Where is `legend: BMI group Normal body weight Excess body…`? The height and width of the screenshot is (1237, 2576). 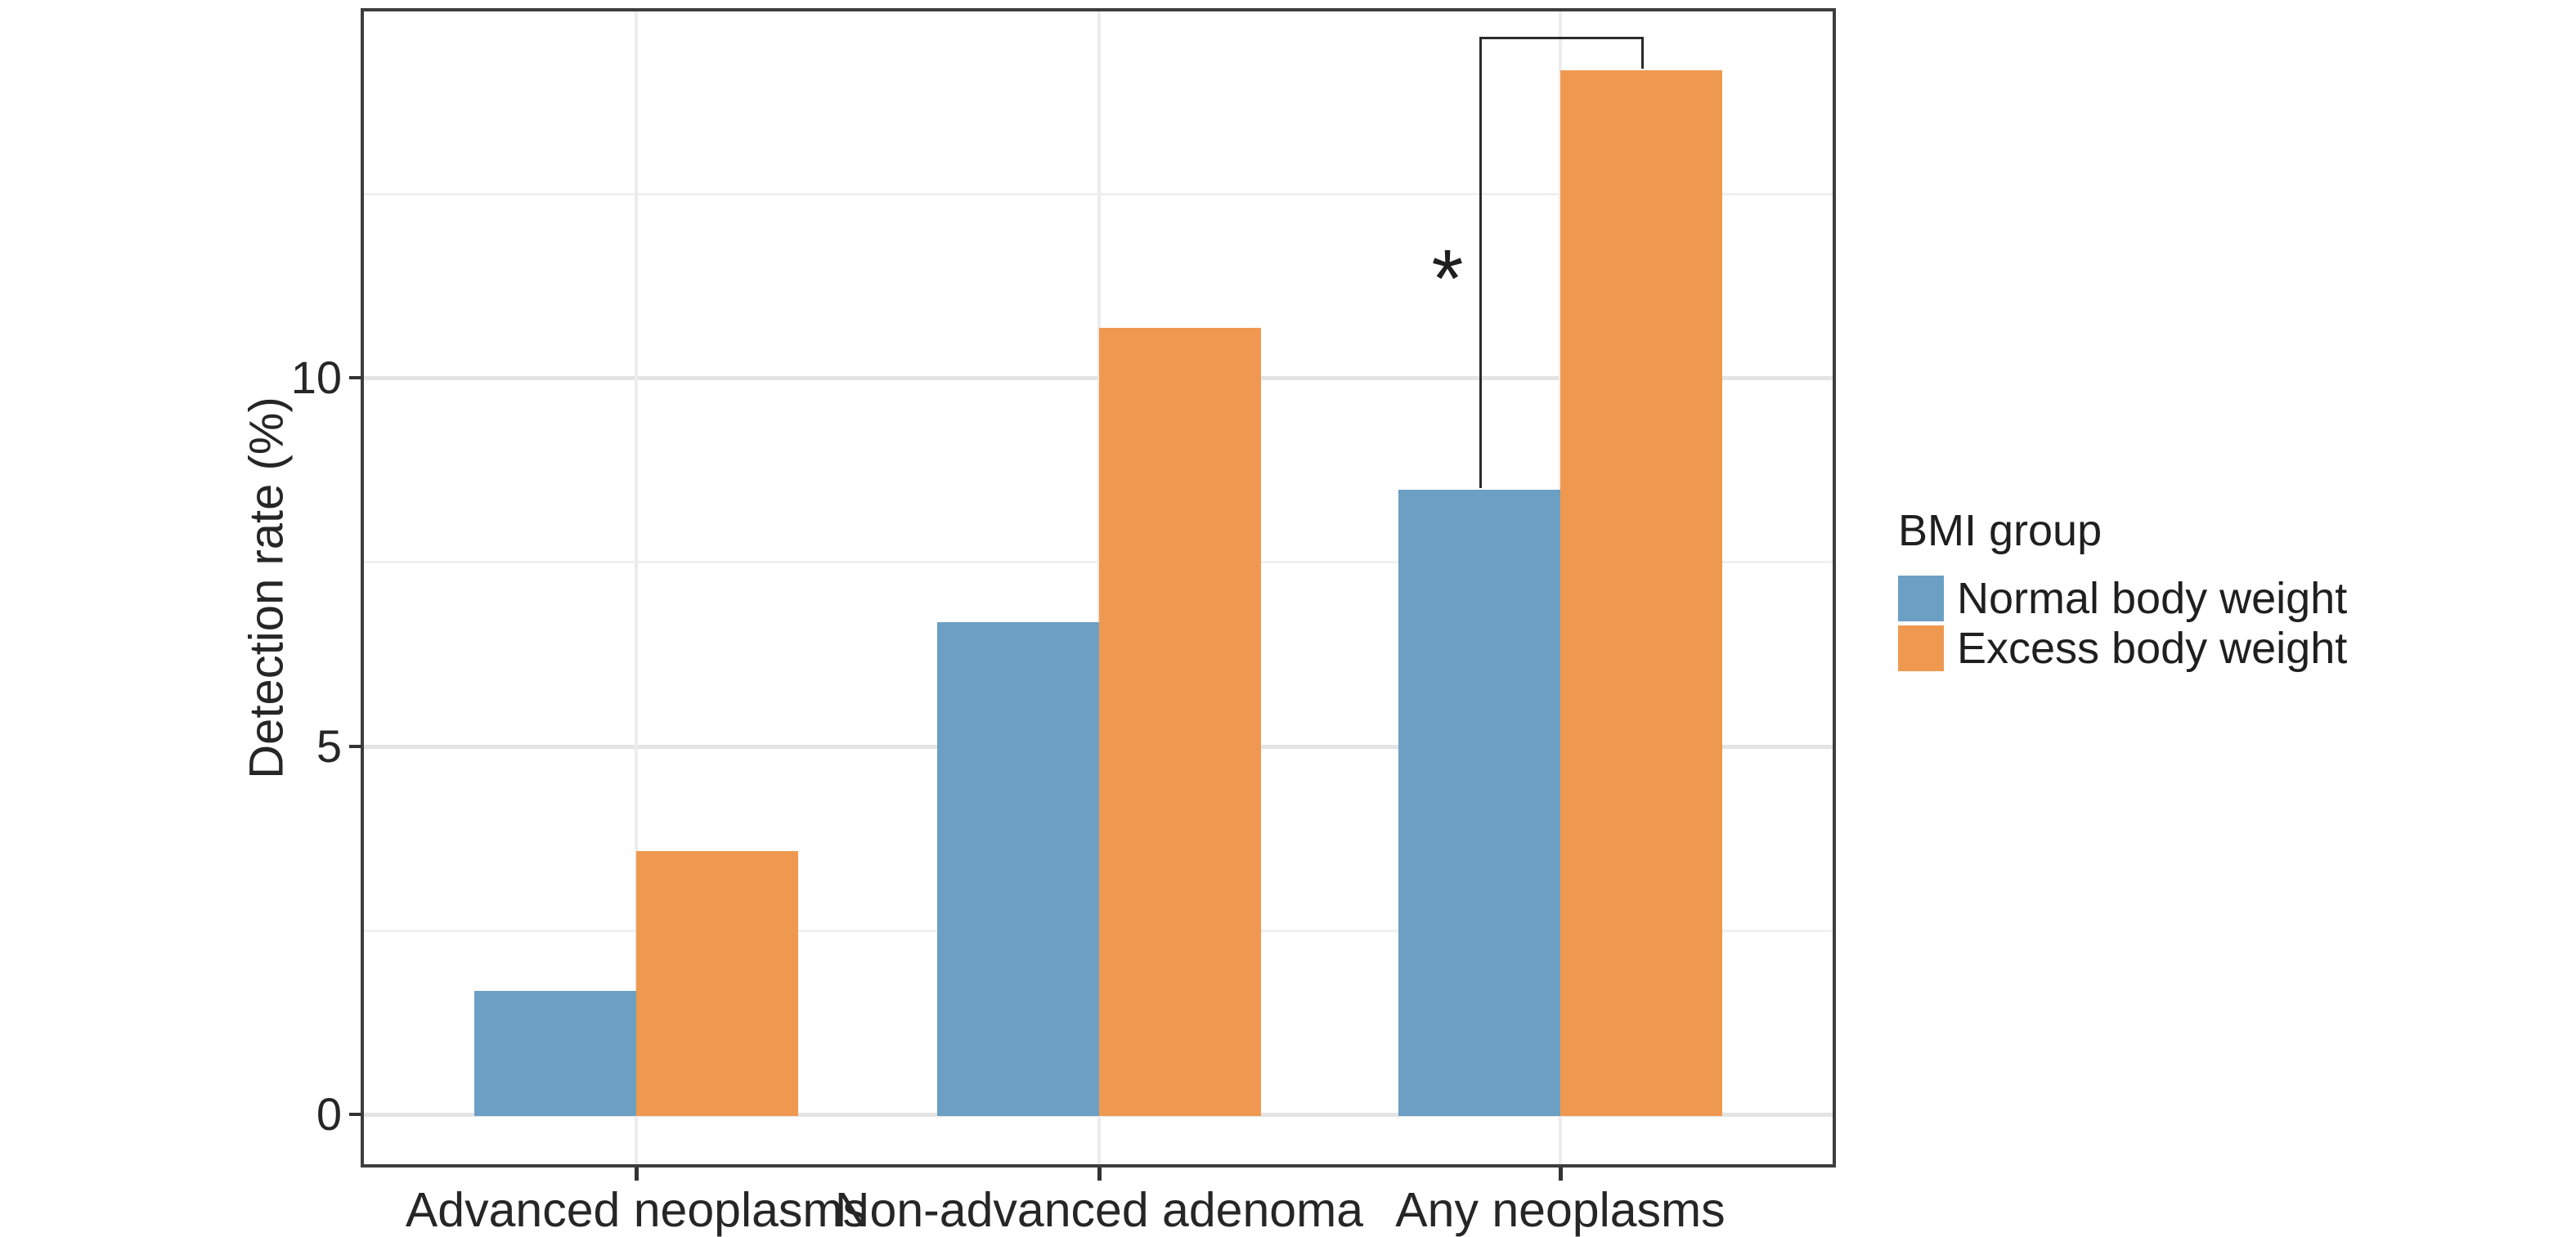 legend: BMI group Normal body weight Excess body… is located at coordinates (2122, 590).